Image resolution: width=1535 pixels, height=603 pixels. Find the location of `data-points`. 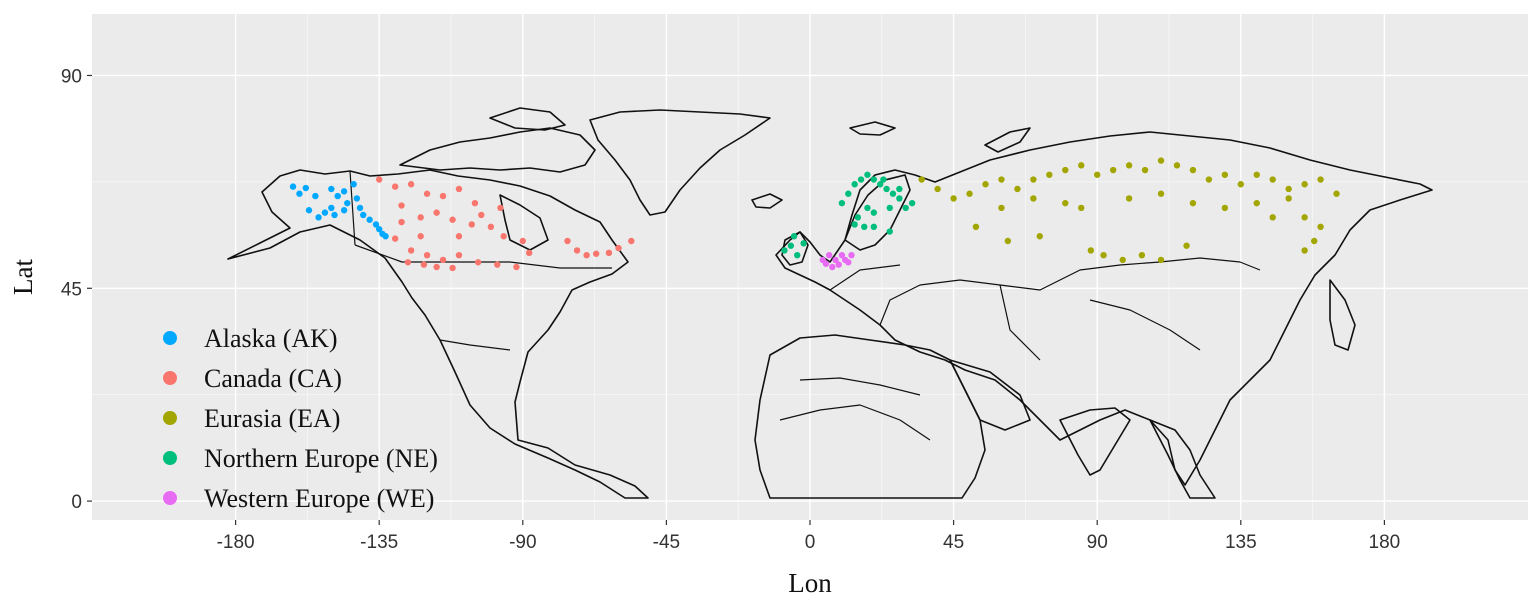

data-points is located at coordinates (814, 214).